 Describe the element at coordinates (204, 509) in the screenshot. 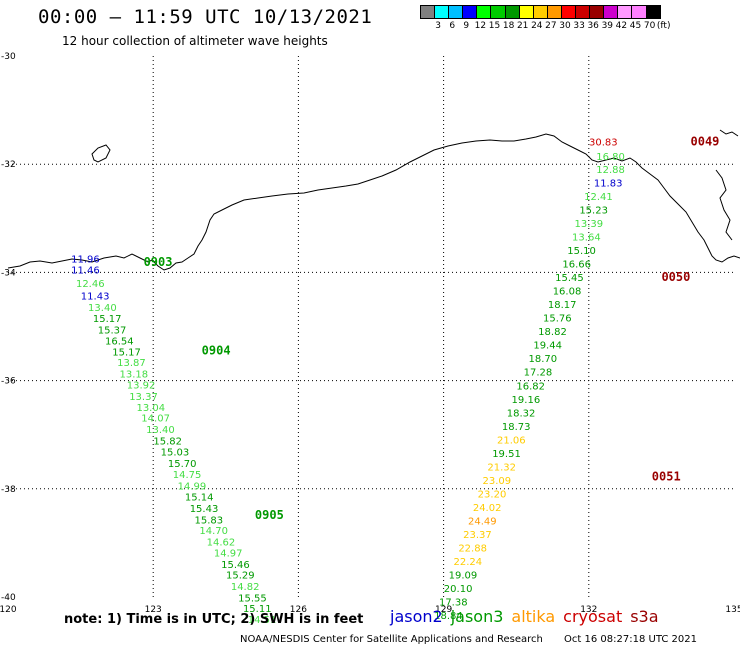

I see `wave-height-point: 15.43` at that location.